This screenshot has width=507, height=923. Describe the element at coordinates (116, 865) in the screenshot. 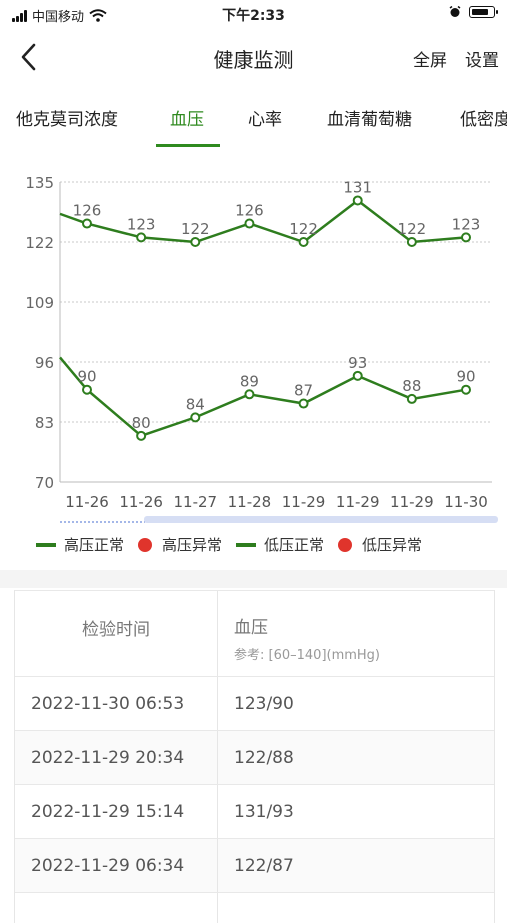

I see `row-time: 2022-11-29 06:34` at that location.